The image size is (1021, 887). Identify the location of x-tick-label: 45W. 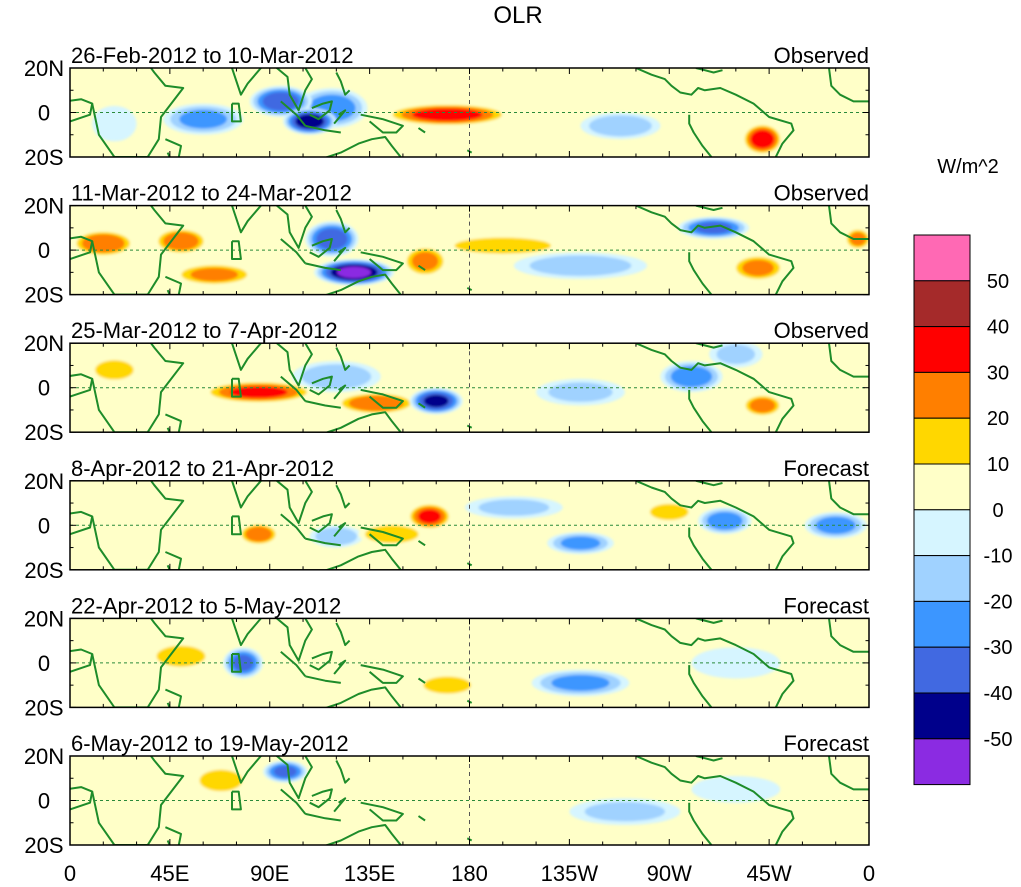
(769, 873).